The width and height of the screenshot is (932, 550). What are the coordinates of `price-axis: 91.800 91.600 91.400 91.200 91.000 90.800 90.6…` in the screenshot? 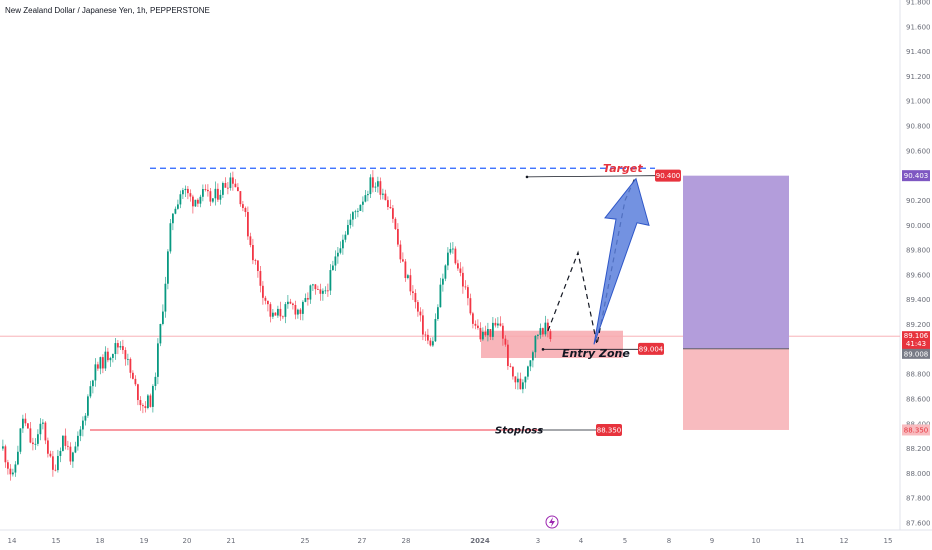 It's located at (918, 264).